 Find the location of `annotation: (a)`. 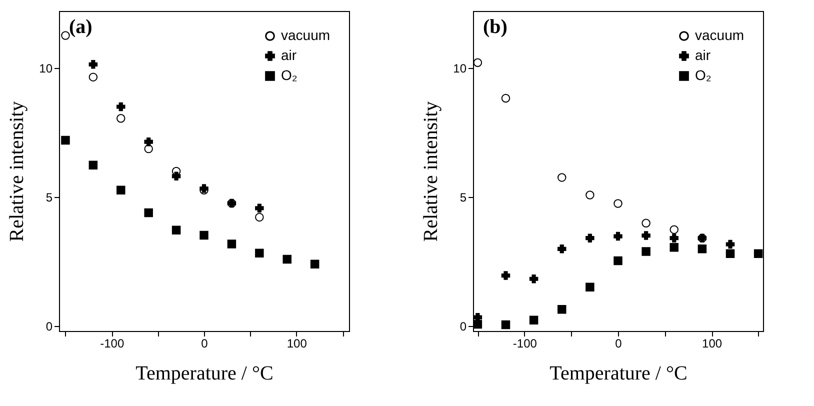

annotation: (a) is located at coordinates (80, 27).